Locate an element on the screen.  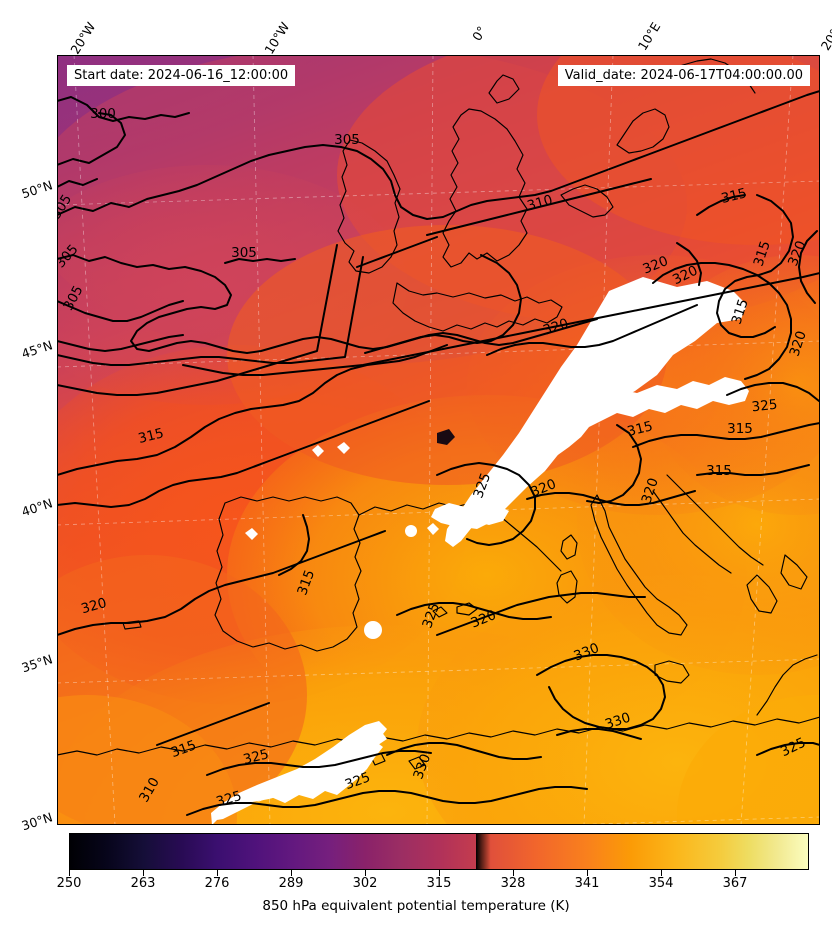
contour-label: 300 is located at coordinates (103, 114).